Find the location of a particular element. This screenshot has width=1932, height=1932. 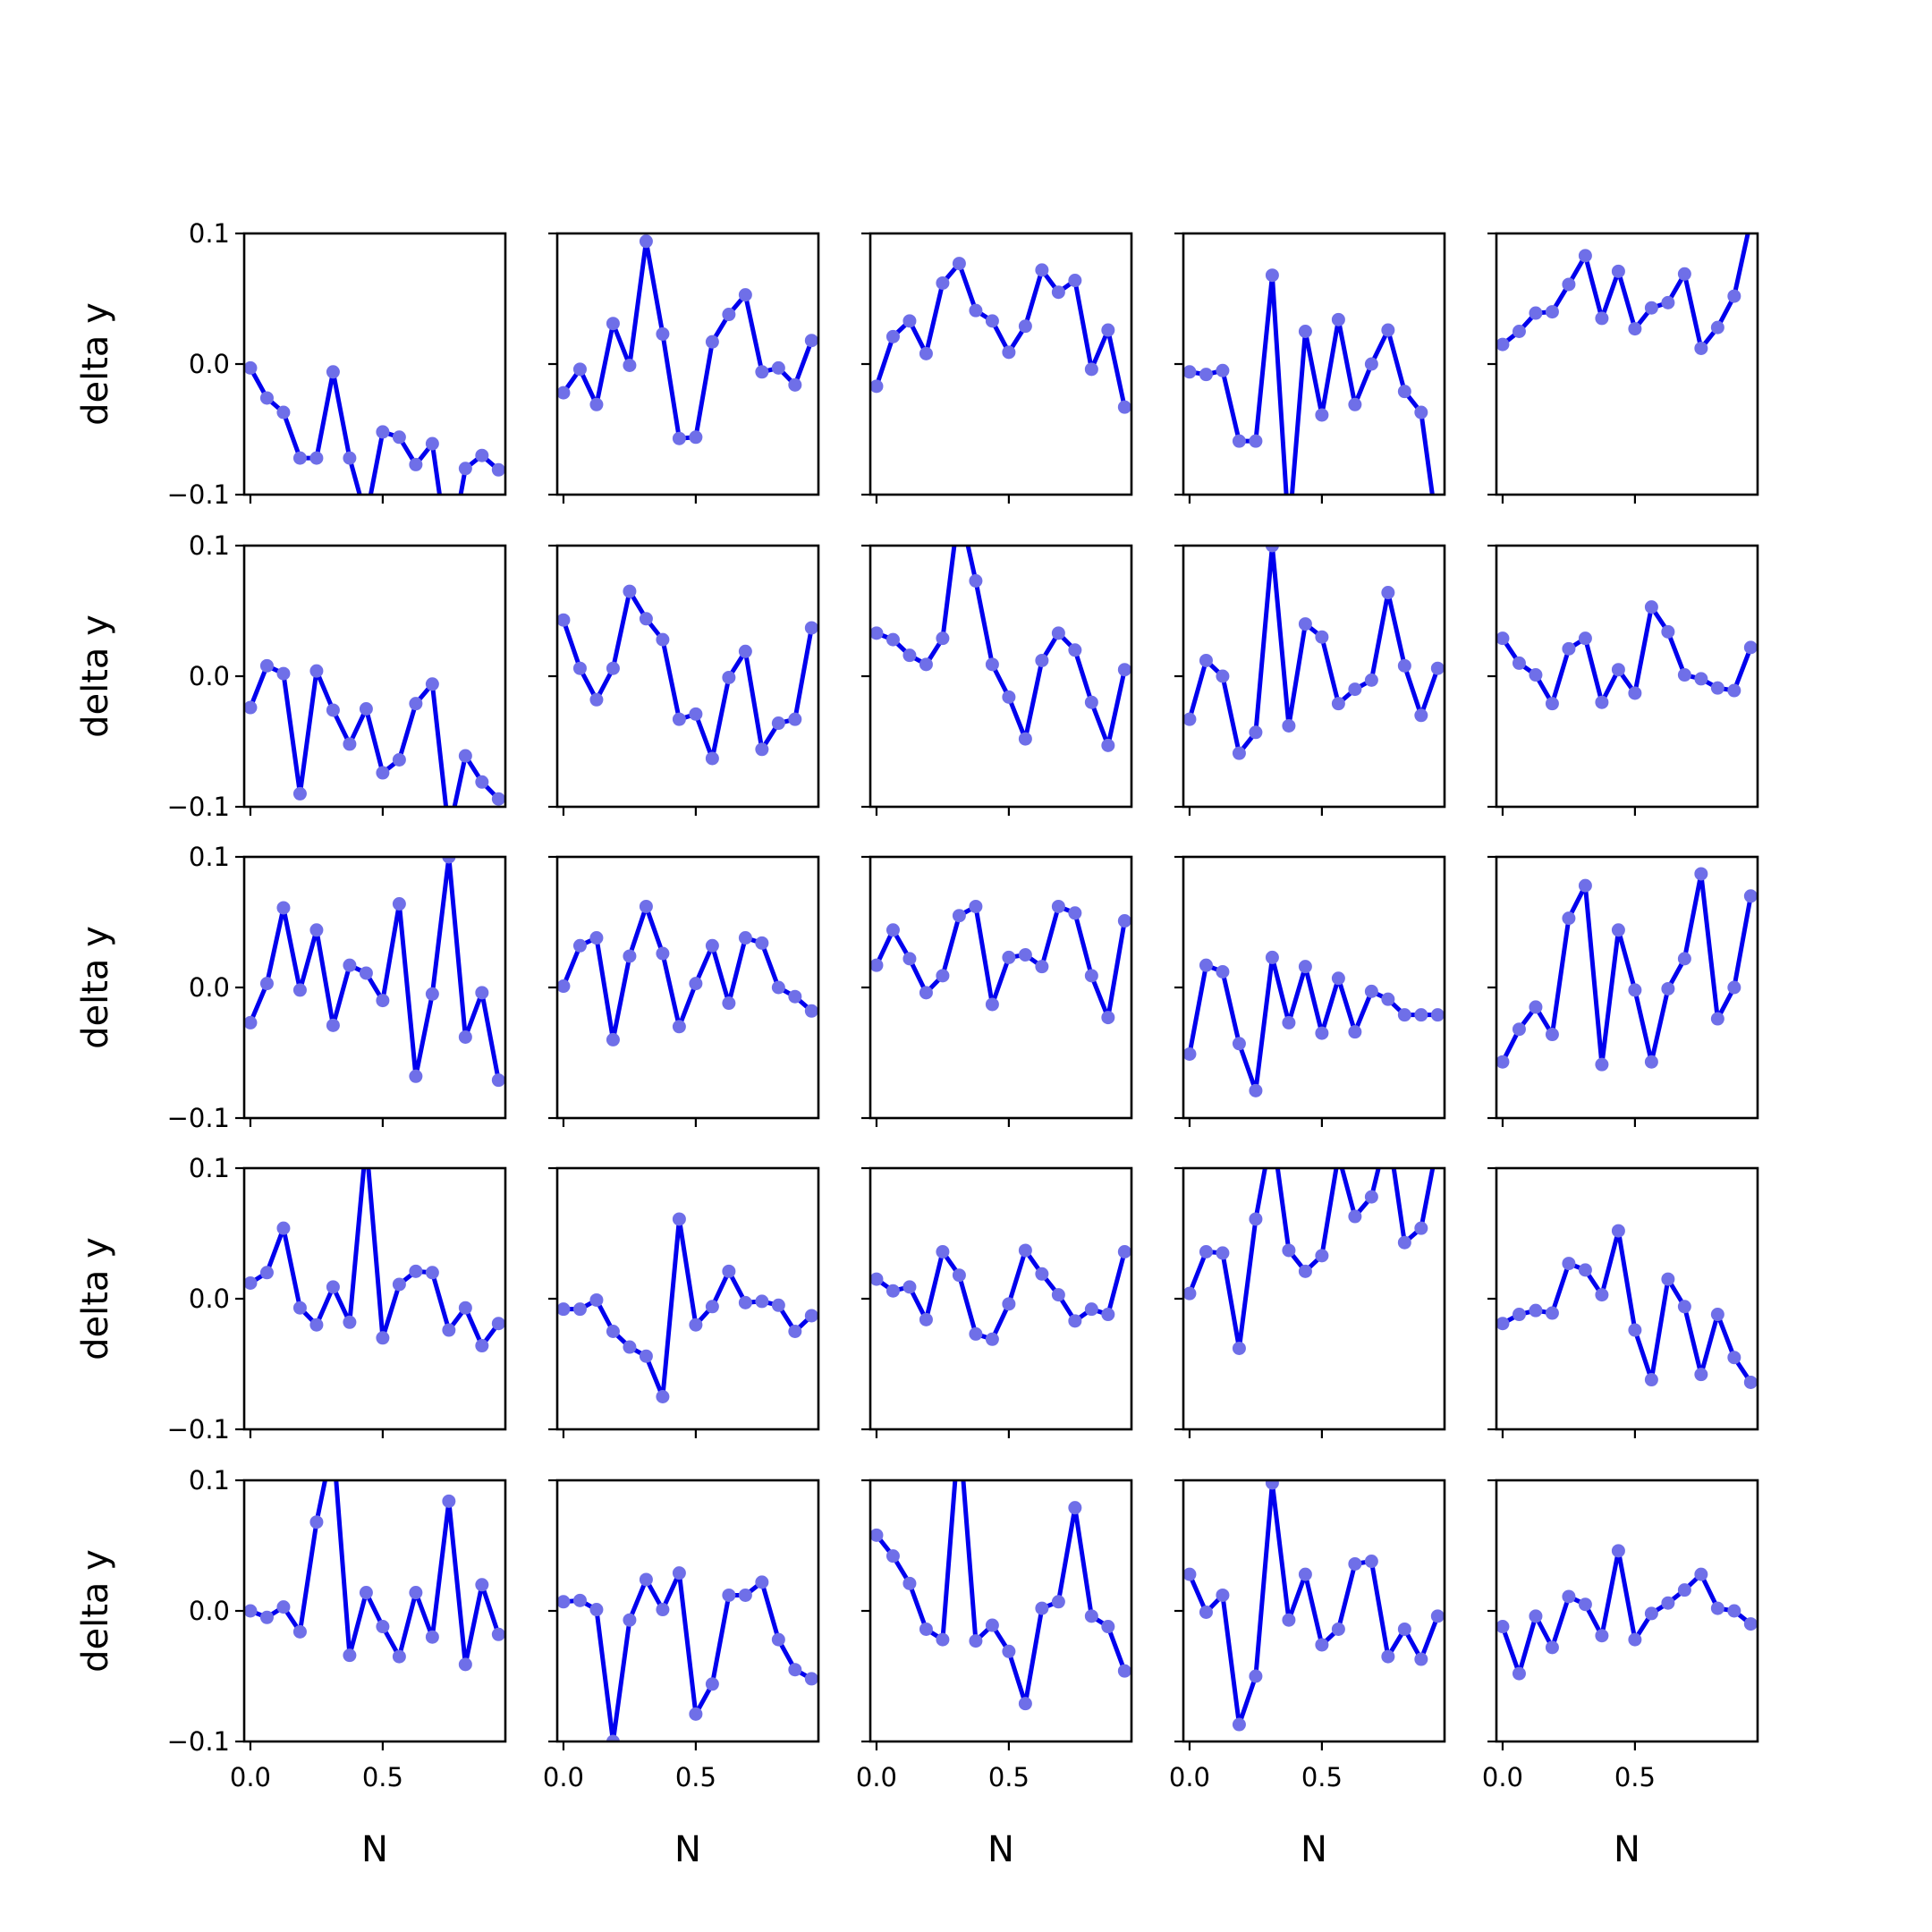

subplot-r4-c1: 0.0 0.5 N is located at coordinates (681, 1674).